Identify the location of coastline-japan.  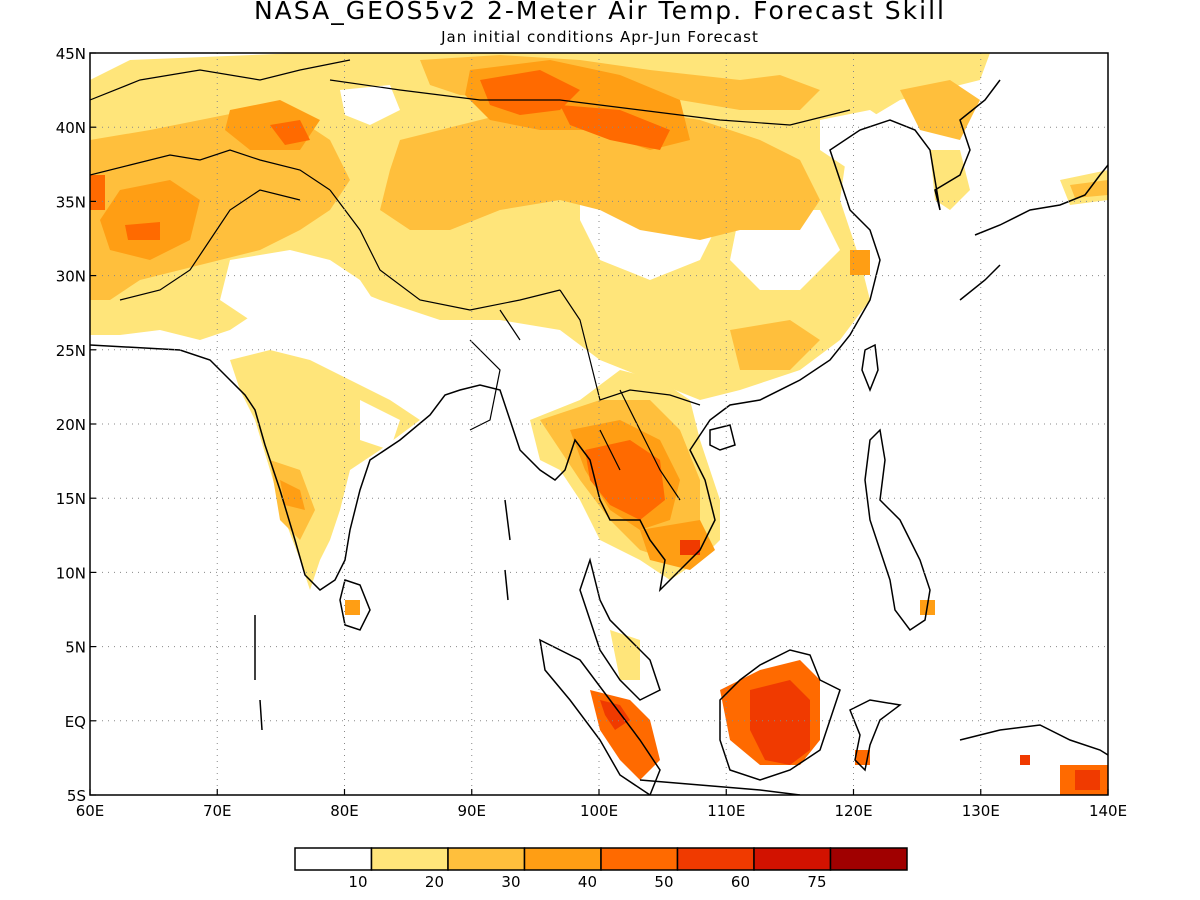
(1033, 232).